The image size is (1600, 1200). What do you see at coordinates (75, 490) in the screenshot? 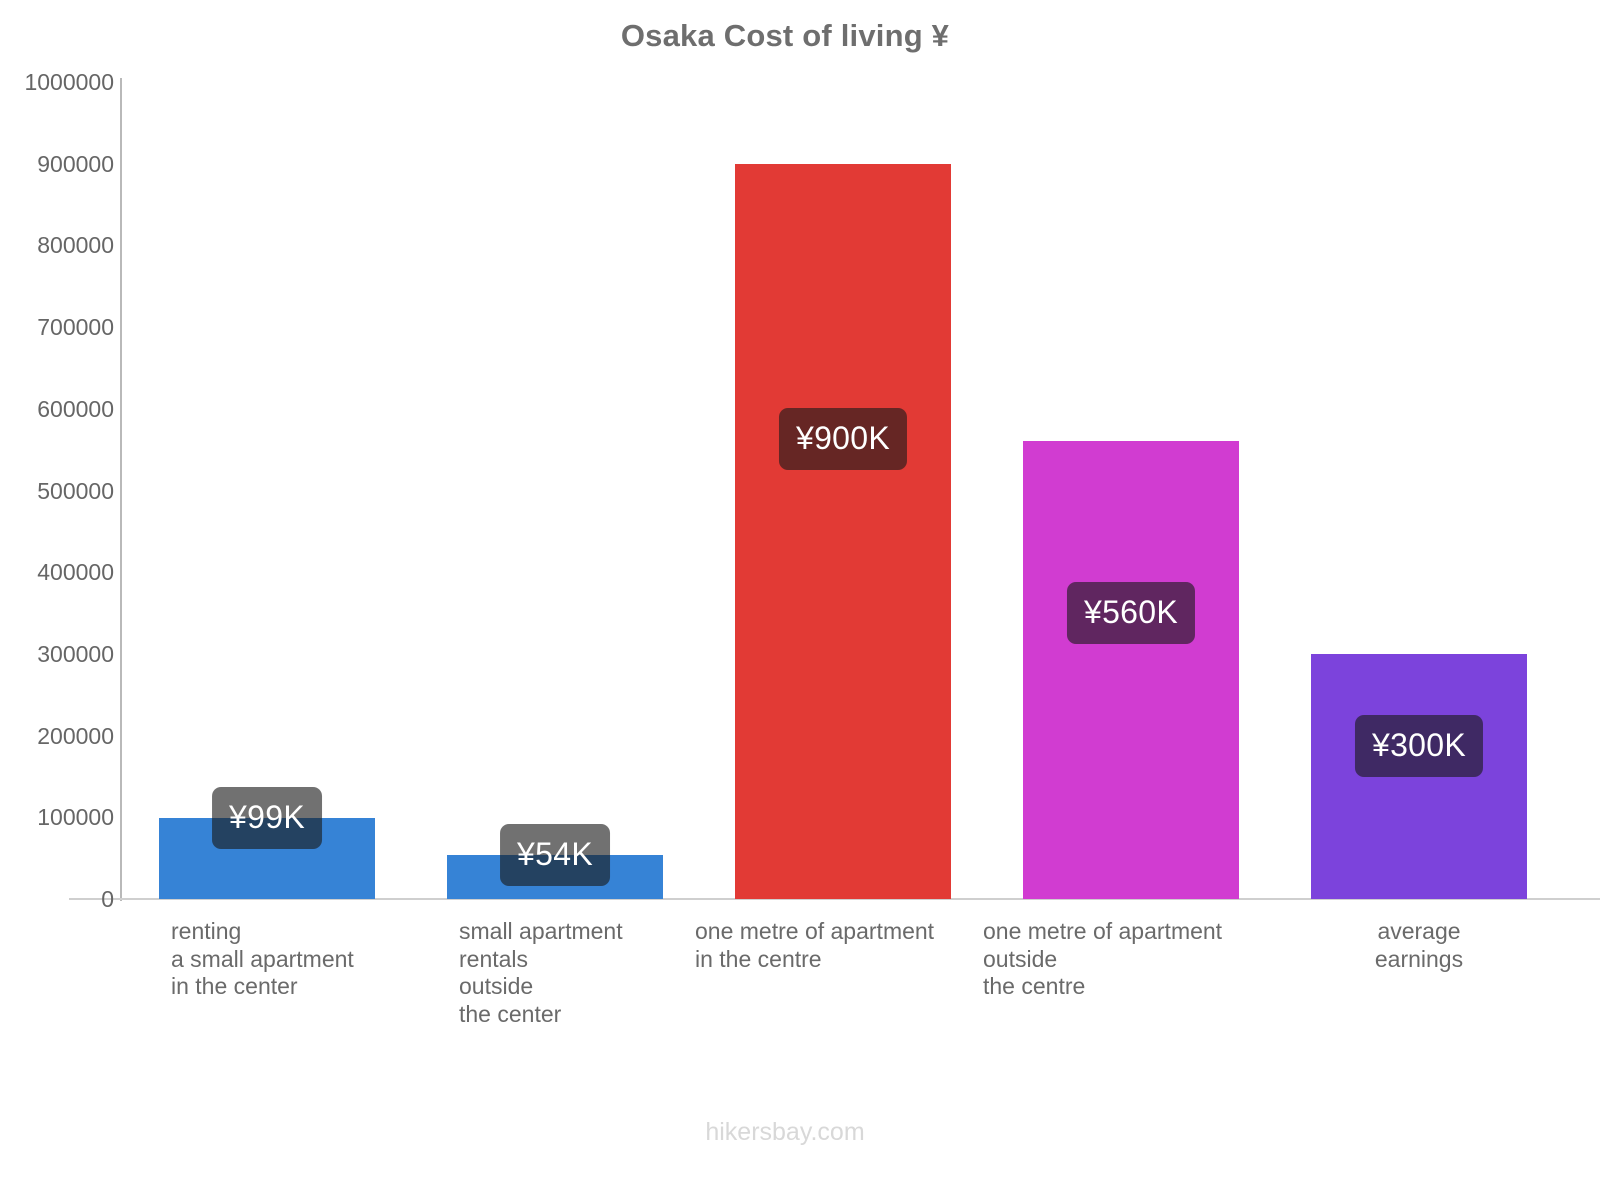
I see `y-axis-tick-label: 500000` at bounding box center [75, 490].